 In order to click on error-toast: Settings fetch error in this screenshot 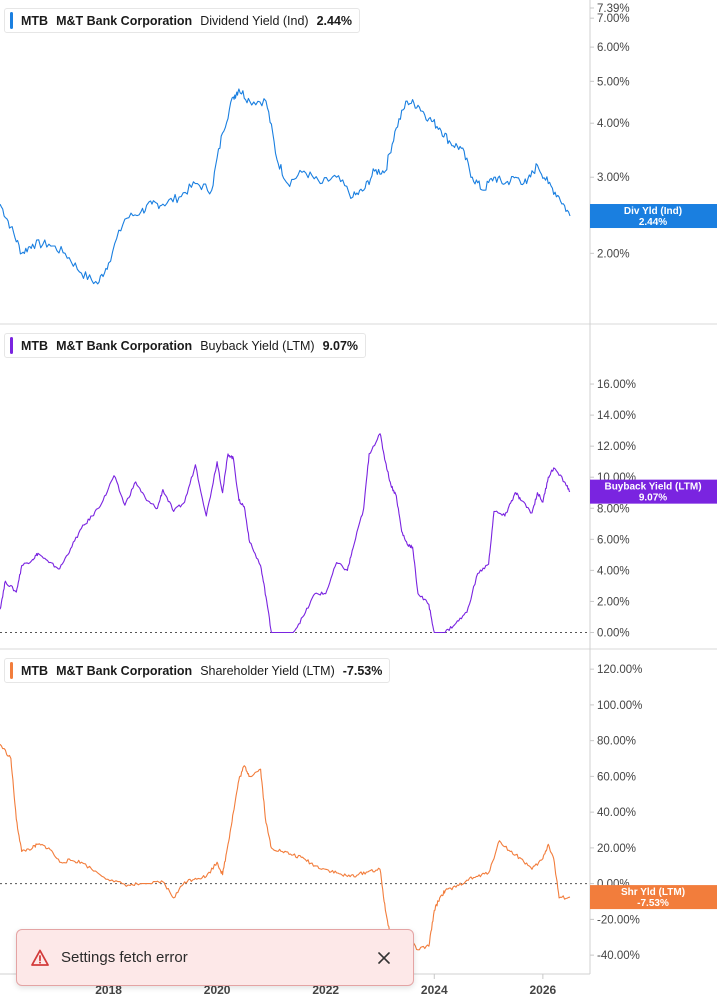, I will do `click(215, 957)`.